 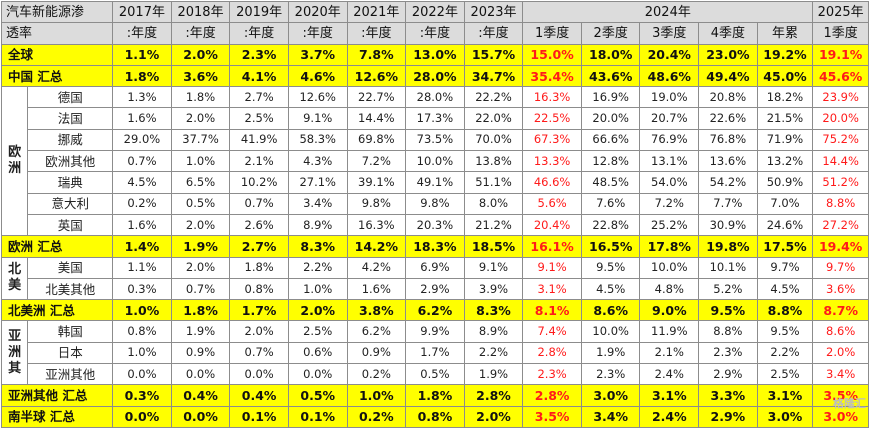 What do you see at coordinates (259, 12) in the screenshot?
I see `year-header: 2019年` at bounding box center [259, 12].